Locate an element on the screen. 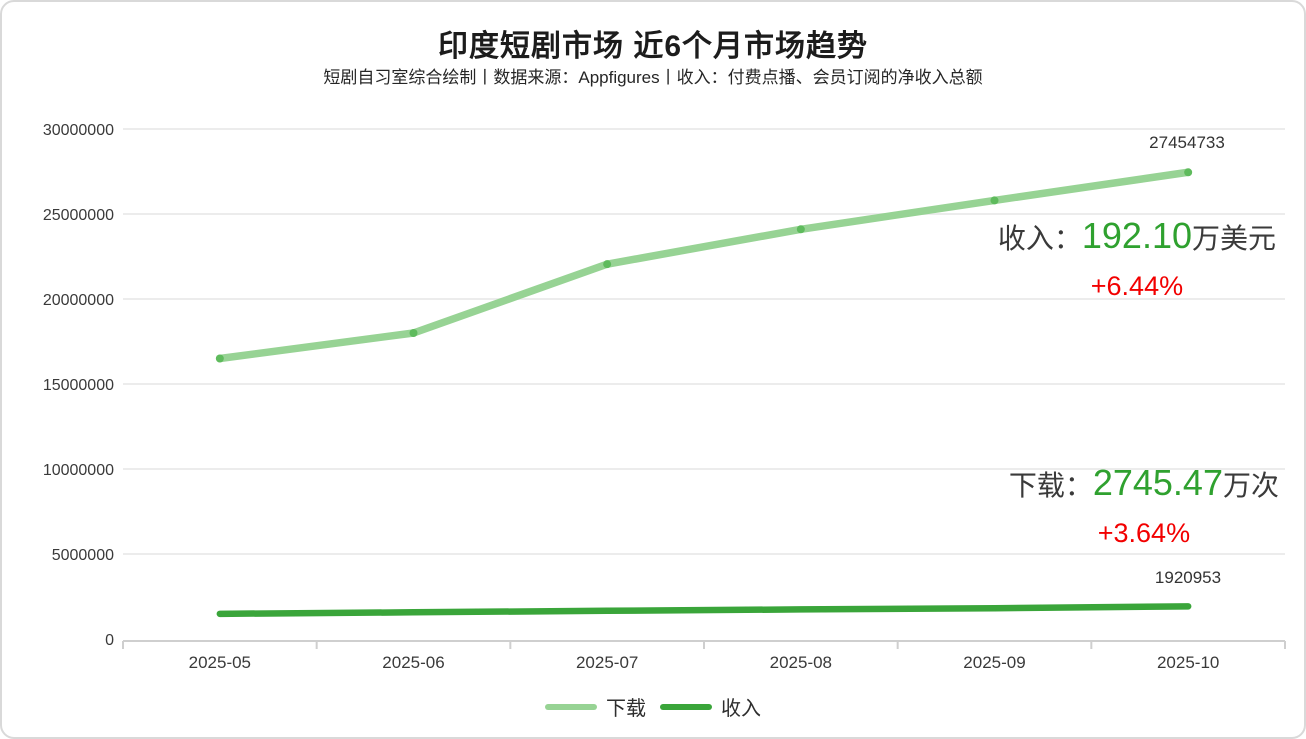 Image resolution: width=1306 pixels, height=739 pixels. downloads-end-value-label: 27454733 is located at coordinates (1187, 142).